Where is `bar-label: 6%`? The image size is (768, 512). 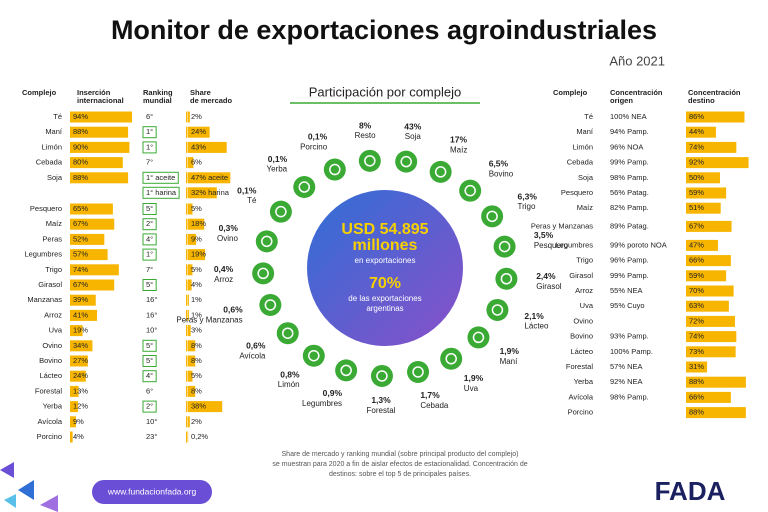 bar-label: 6% is located at coordinates (196, 162).